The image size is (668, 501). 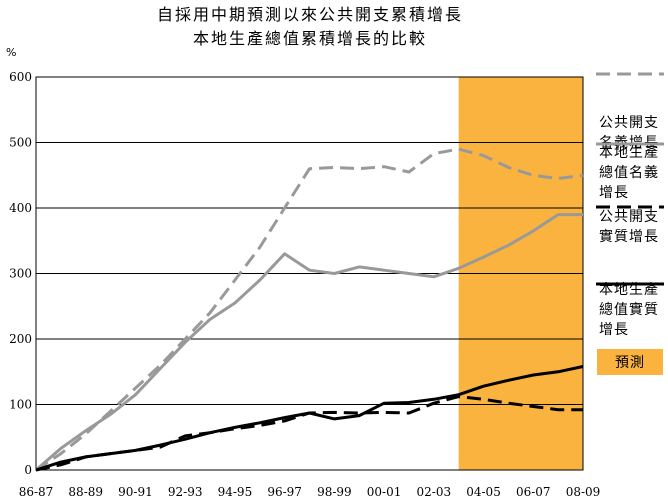 What do you see at coordinates (310, 38) in the screenshot?
I see `chart-title-line-2: 本地生產總值累積增長的比較` at bounding box center [310, 38].